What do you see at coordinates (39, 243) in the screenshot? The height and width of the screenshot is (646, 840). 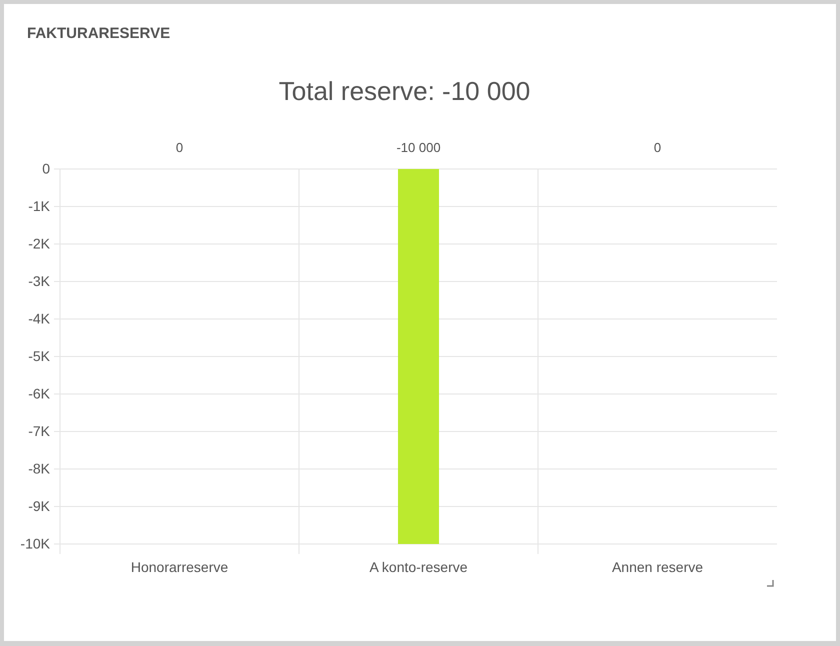 I see `y-tick-label: -2K` at bounding box center [39, 243].